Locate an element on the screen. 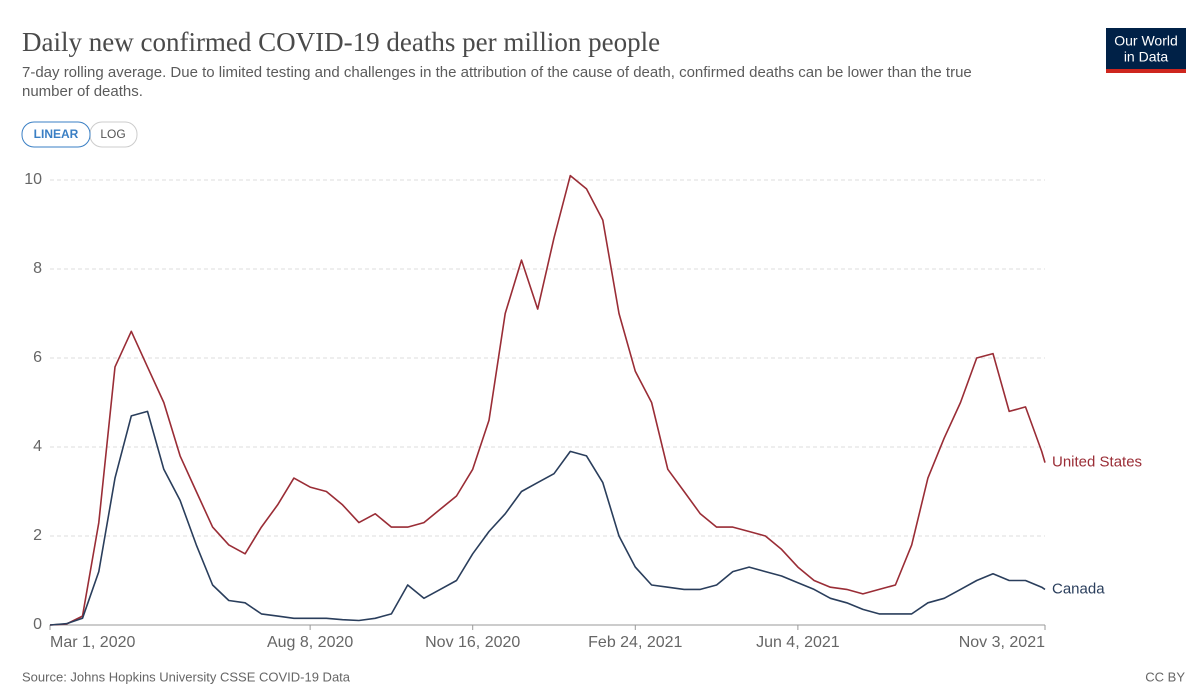 The height and width of the screenshot is (697, 1200). x-tick-label: Feb 24, 2021 is located at coordinates (635, 642).